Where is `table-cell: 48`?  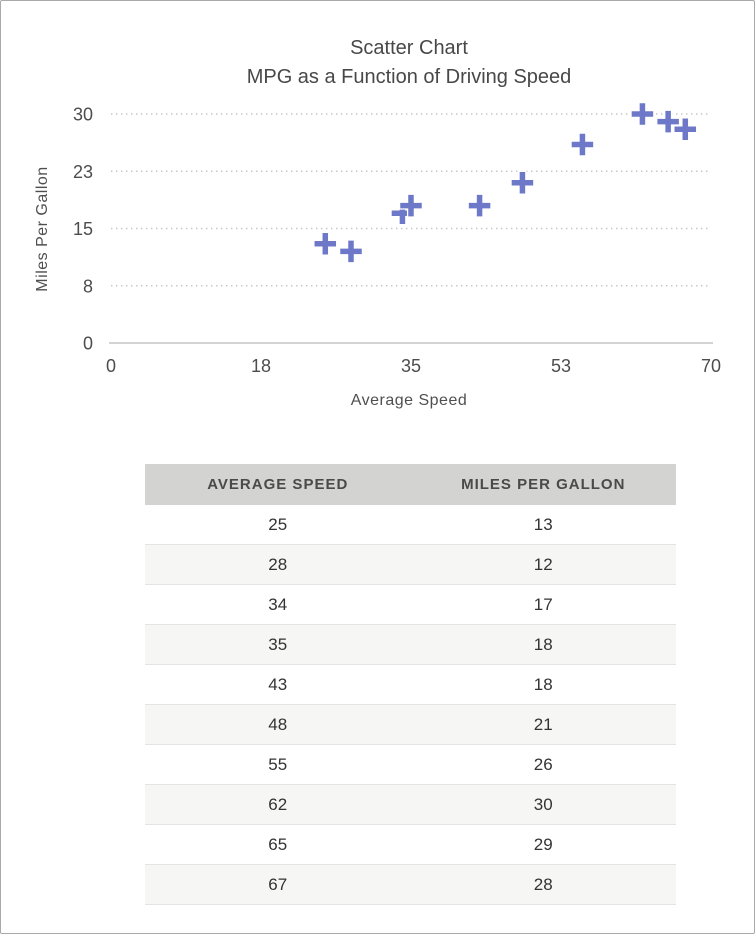 table-cell: 48 is located at coordinates (278, 724).